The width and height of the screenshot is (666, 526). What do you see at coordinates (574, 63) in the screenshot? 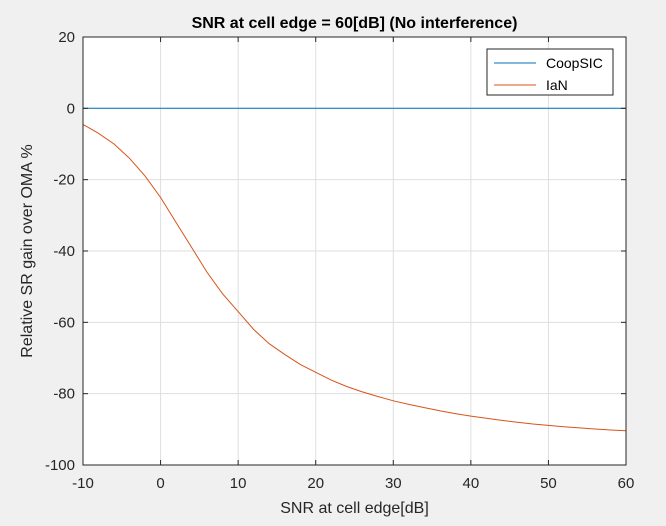
I see `legend-label-coopsic: CoopSIC` at bounding box center [574, 63].